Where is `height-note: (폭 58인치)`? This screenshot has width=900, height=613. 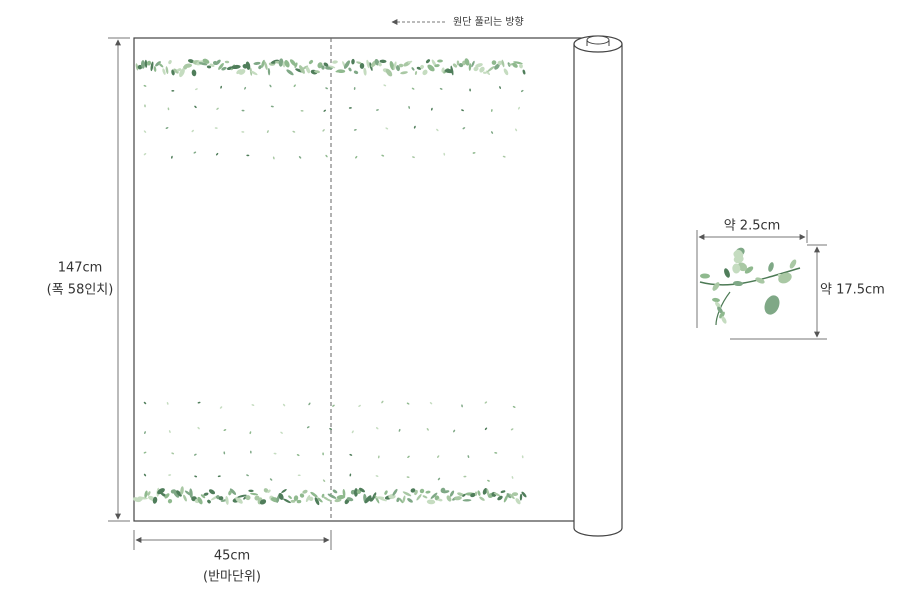 height-note: (폭 58인치) is located at coordinates (80, 290).